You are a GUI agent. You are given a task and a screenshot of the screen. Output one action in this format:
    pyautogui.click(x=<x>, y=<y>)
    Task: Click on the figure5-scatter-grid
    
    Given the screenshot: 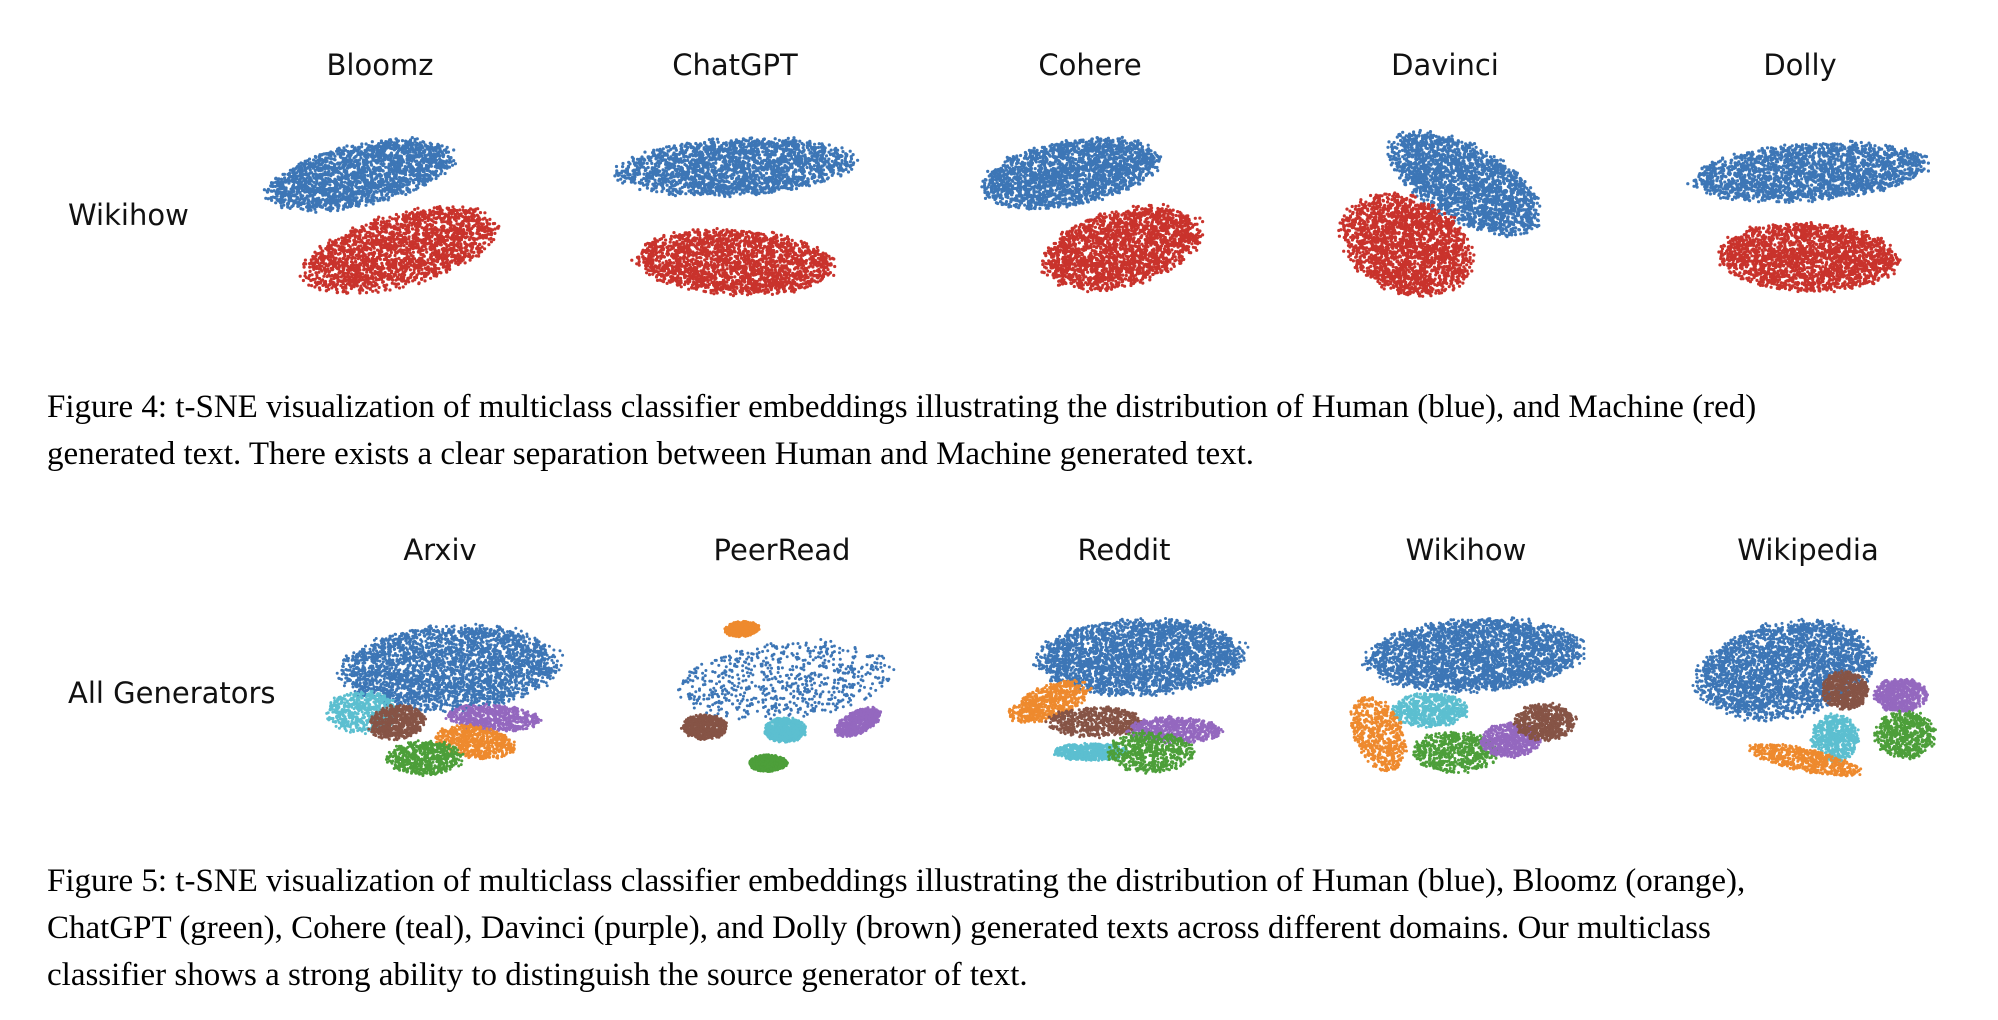 What is the action you would take?
    pyautogui.click(x=1131, y=697)
    